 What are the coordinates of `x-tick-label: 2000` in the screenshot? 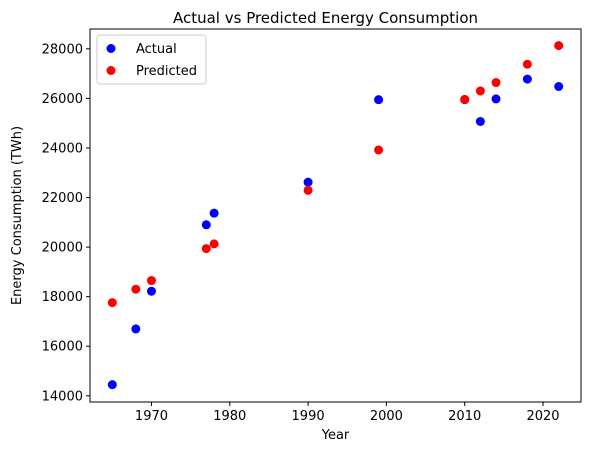 It's located at (386, 416).